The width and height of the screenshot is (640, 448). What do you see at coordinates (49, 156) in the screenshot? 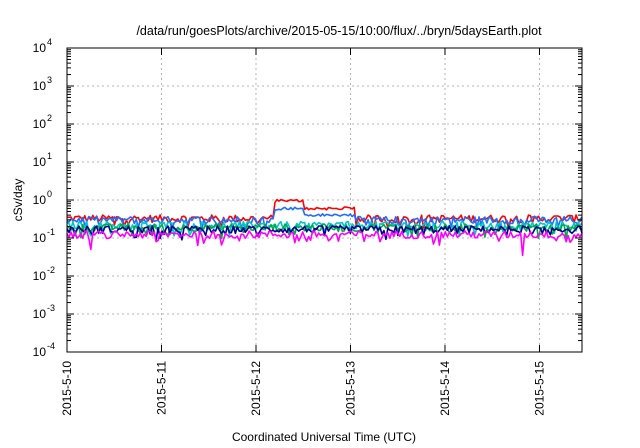
I see `y-tick-label-exponent: 1` at bounding box center [49, 156].